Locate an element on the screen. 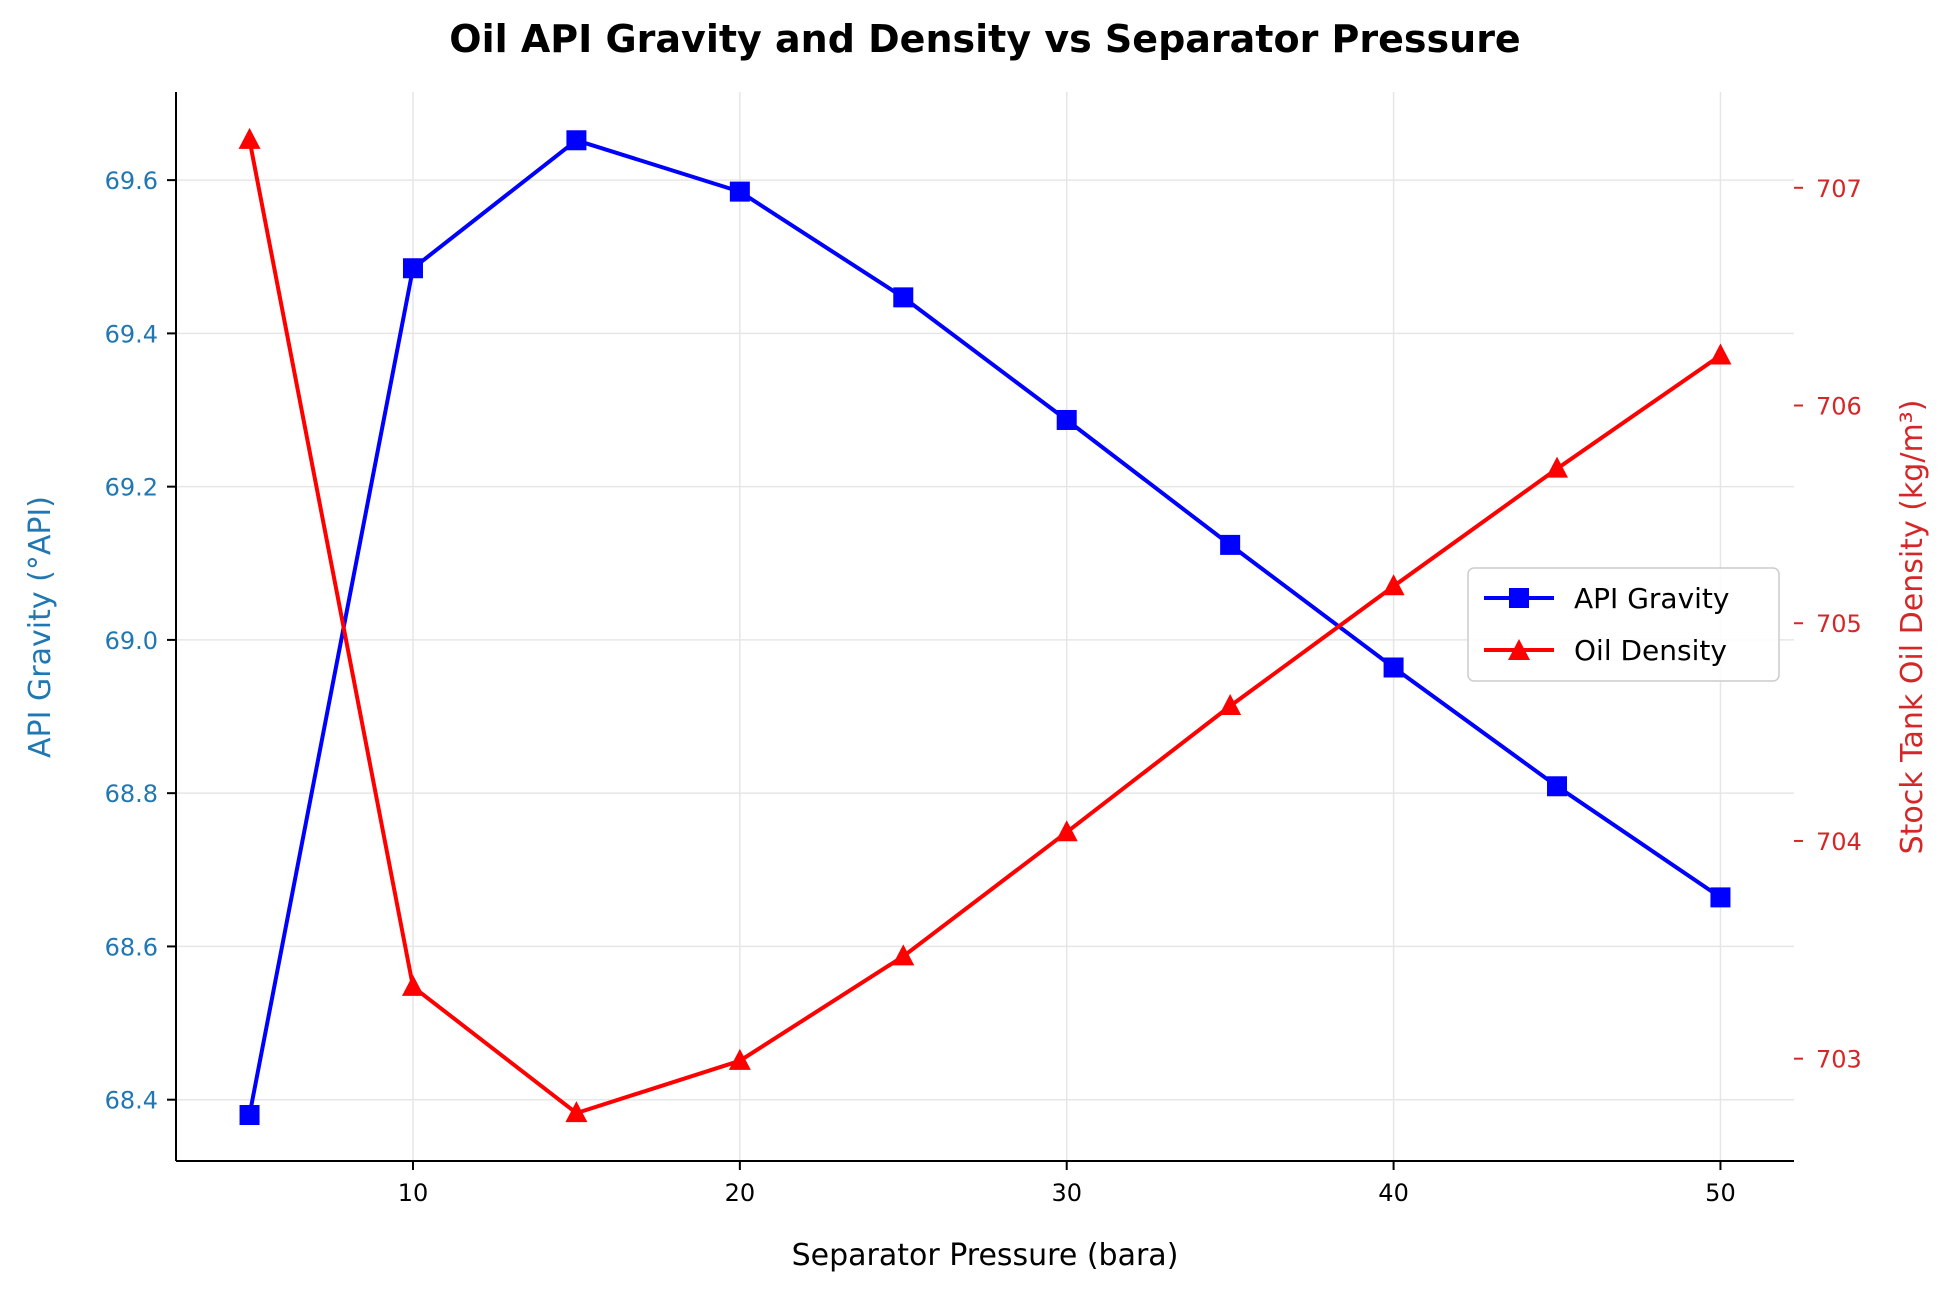  x-tick-label: 20 is located at coordinates (740, 1193).